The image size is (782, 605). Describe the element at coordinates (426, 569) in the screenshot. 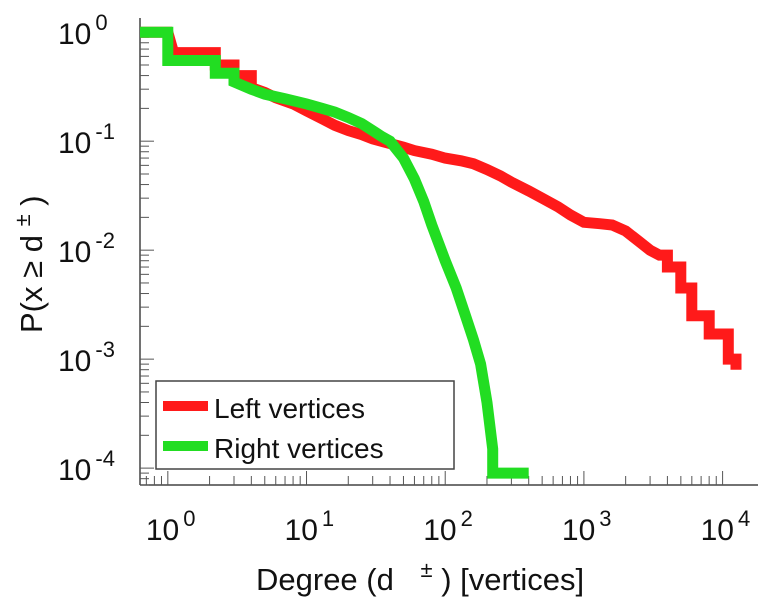

I see `x-axis-label-symbol: ±` at that location.